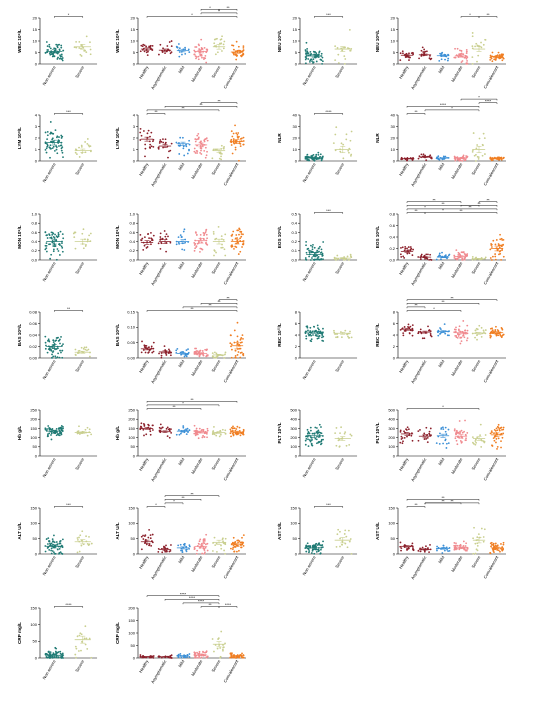 This screenshot has height=727, width=533. I want to click on category-label: Convalescent, so click(230, 468).